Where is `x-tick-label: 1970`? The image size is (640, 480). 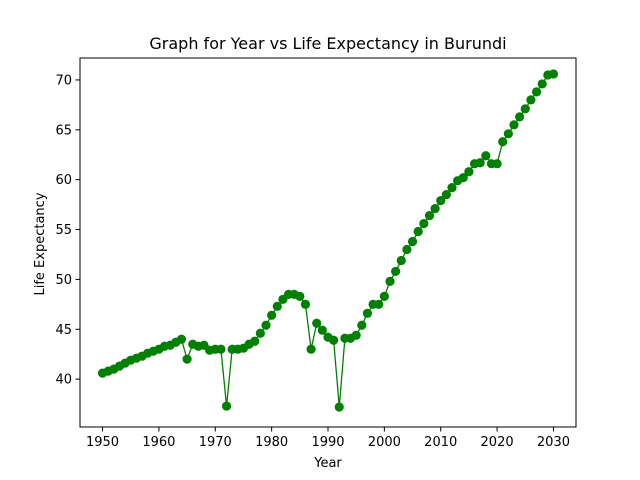
x-tick-label: 1970 is located at coordinates (215, 442).